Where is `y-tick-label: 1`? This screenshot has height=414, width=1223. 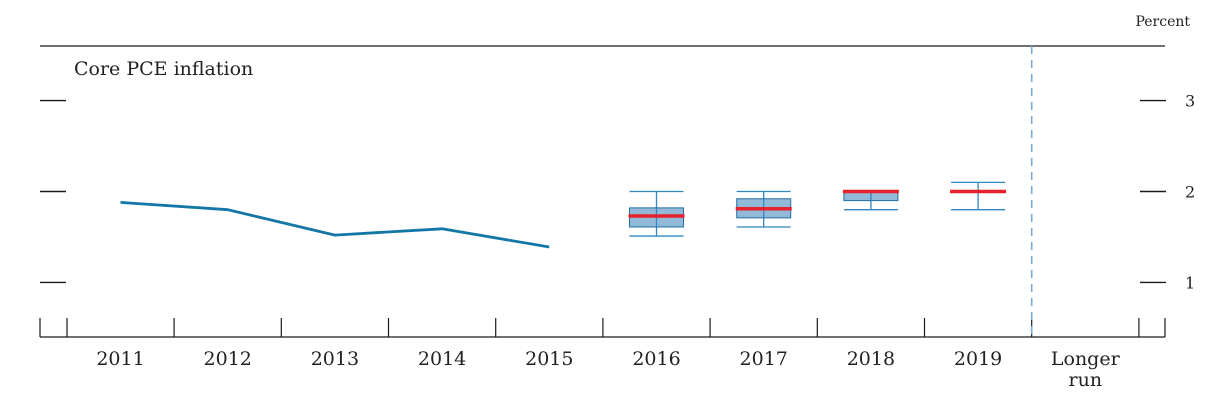 y-tick-label: 1 is located at coordinates (1190, 282).